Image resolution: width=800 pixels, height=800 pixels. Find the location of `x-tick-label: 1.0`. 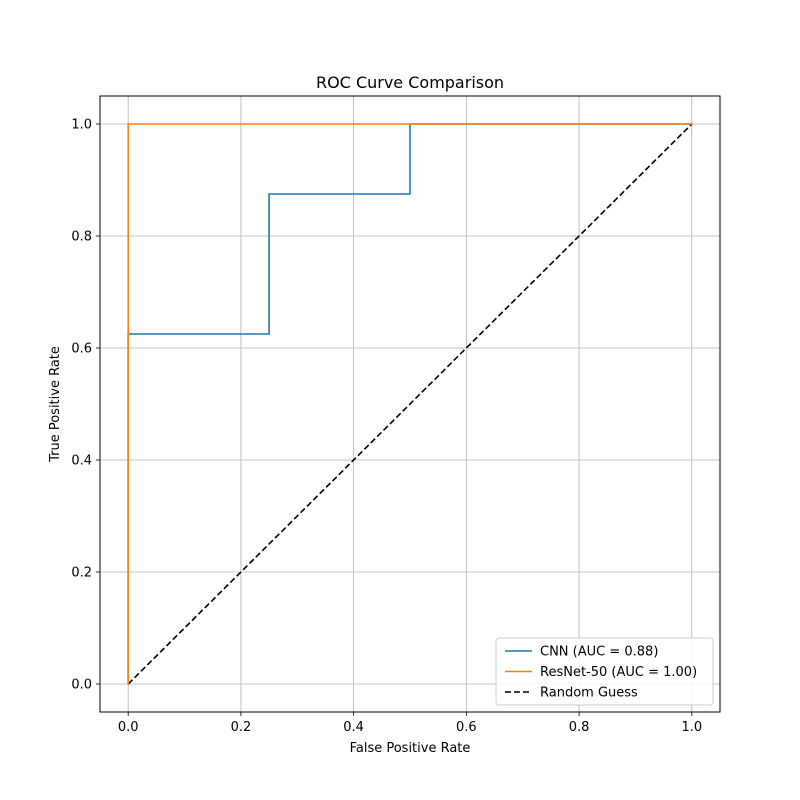

x-tick-label: 1.0 is located at coordinates (691, 727).